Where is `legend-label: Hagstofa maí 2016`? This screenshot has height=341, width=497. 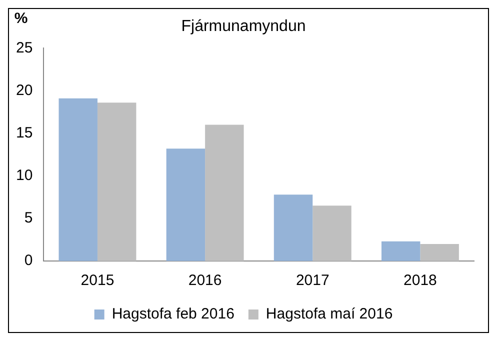 legend-label: Hagstofa maí 2016 is located at coordinates (329, 314).